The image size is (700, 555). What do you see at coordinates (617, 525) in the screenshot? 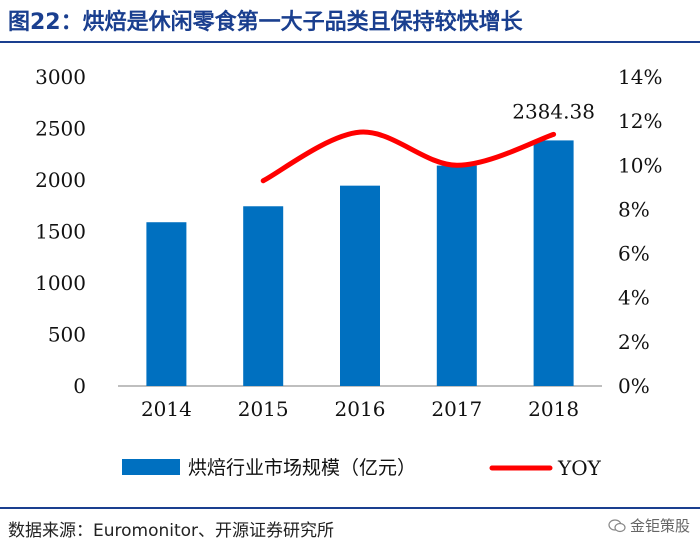
I see `wechat-icon` at bounding box center [617, 525].